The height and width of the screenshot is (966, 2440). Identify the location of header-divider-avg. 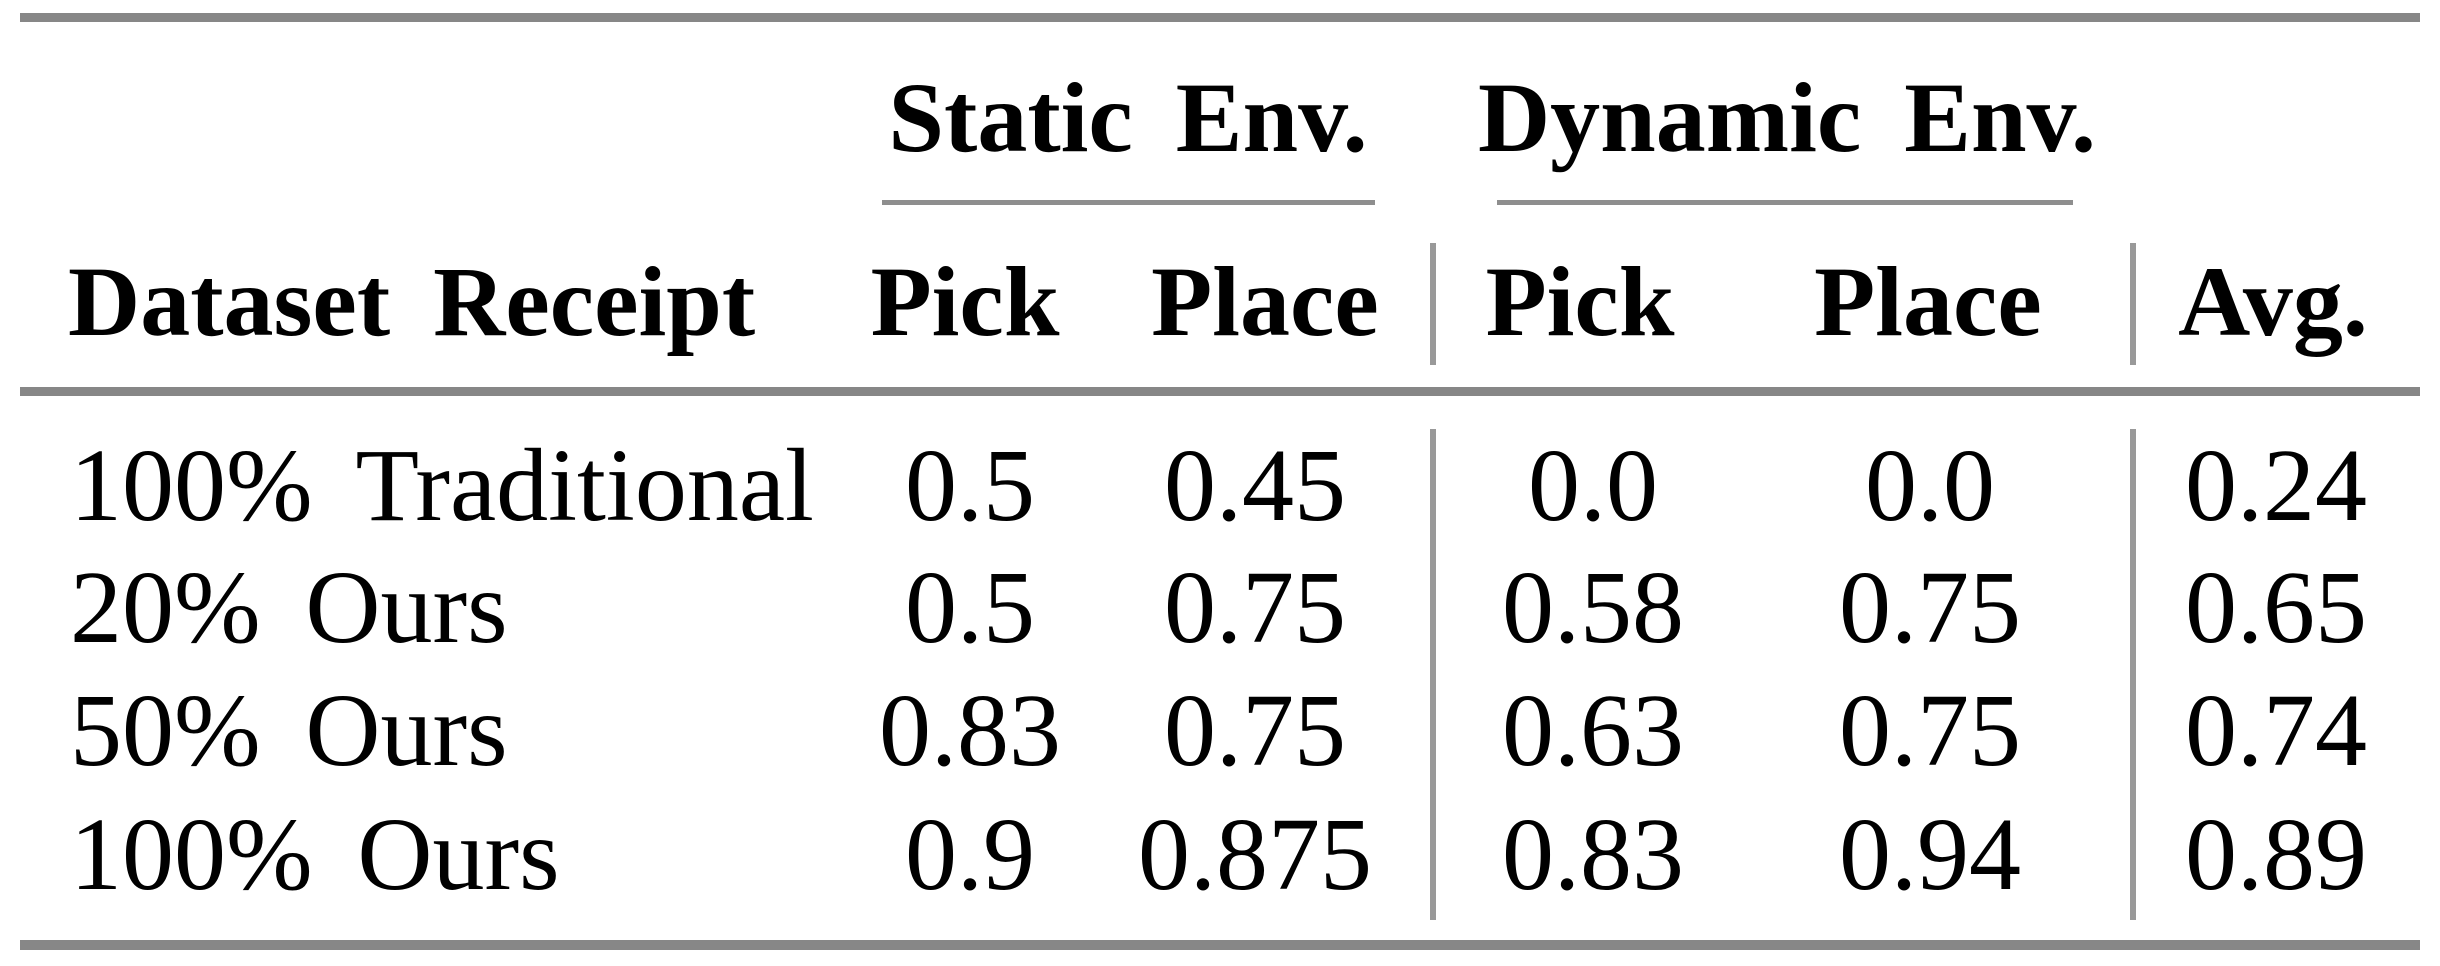
(2133, 304).